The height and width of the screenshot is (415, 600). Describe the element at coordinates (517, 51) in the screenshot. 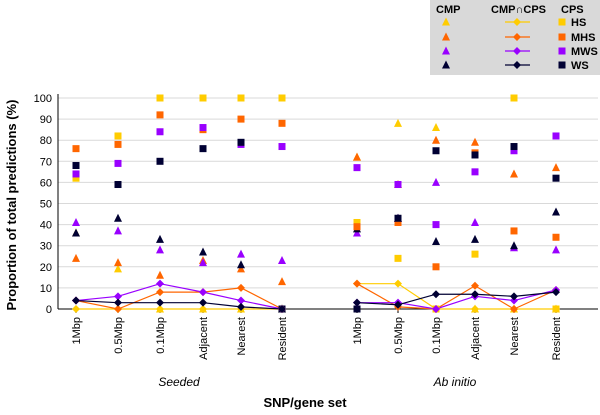

I see `legend-marker-cmp-and-cps-mws` at that location.